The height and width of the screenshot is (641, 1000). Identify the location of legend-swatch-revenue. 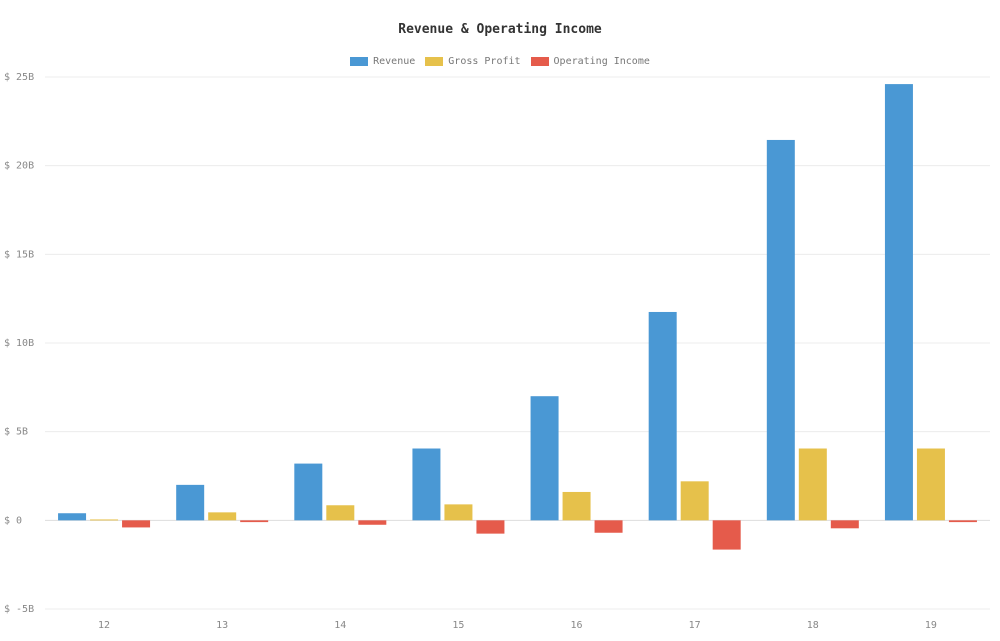
(359, 61).